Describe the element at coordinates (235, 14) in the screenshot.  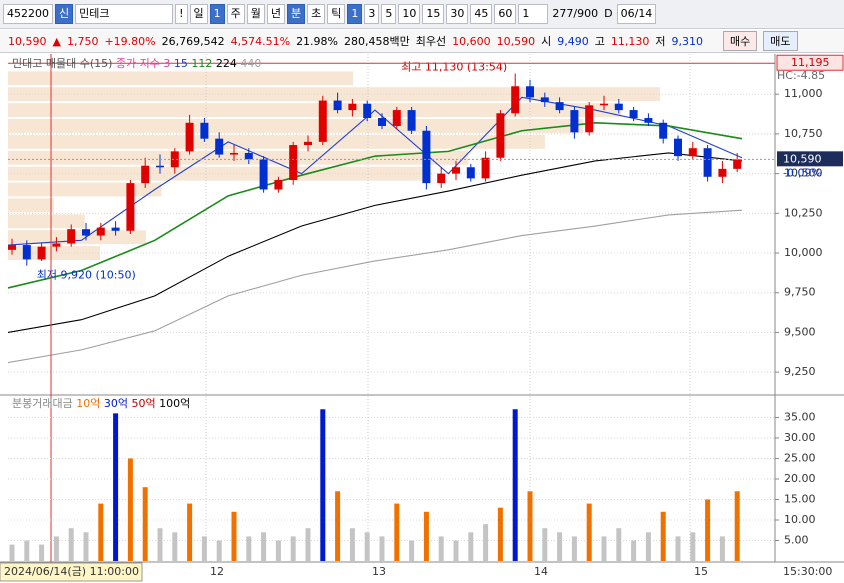
I see `ui-text: 주` at that location.